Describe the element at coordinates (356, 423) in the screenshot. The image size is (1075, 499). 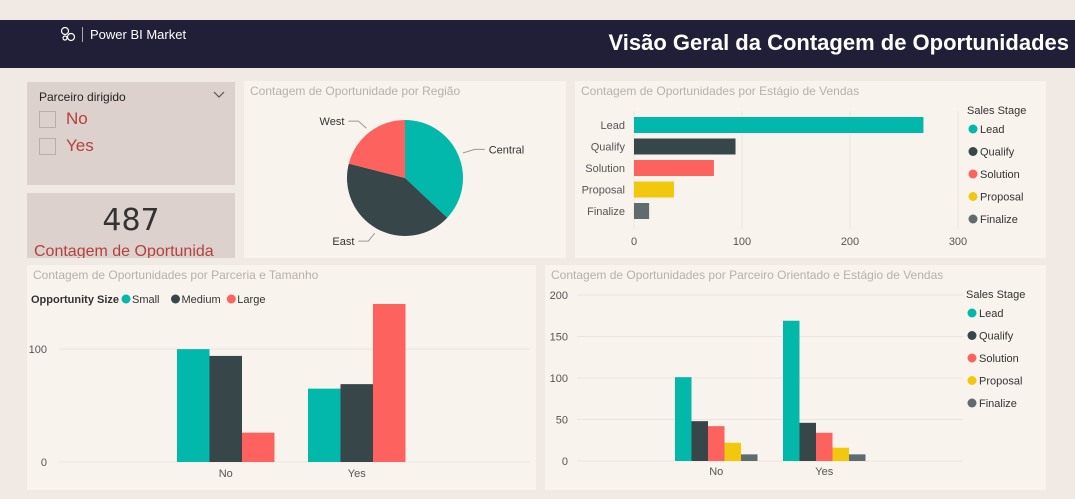
I see `bar-yes-medium` at that location.